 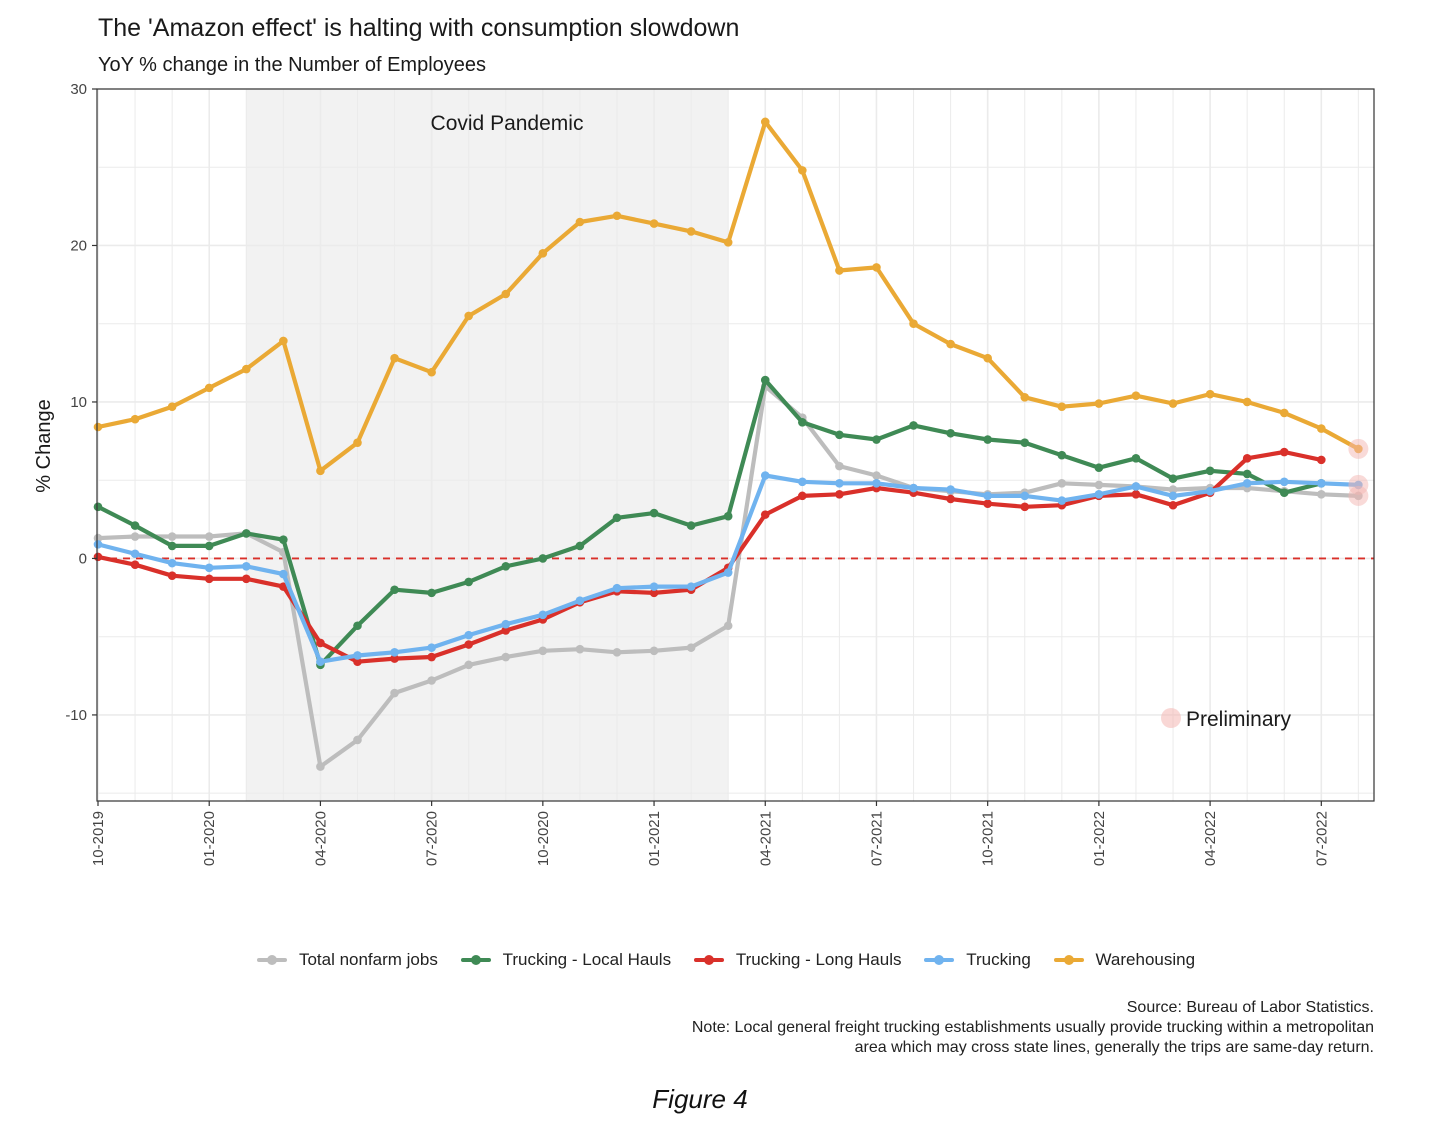 I want to click on chart-subtitle: YoY % change in the Number of Employees, so click(x=292, y=65).